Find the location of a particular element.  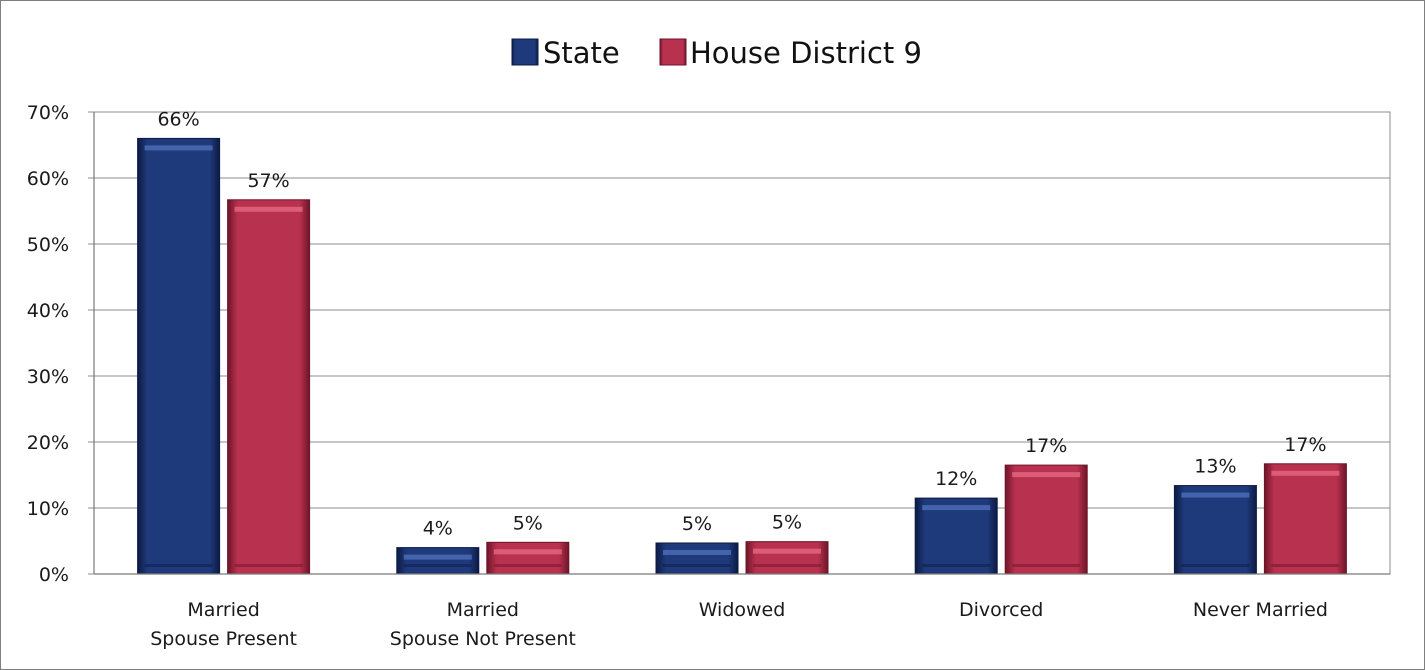

legend-swatch-state is located at coordinates (525, 52).